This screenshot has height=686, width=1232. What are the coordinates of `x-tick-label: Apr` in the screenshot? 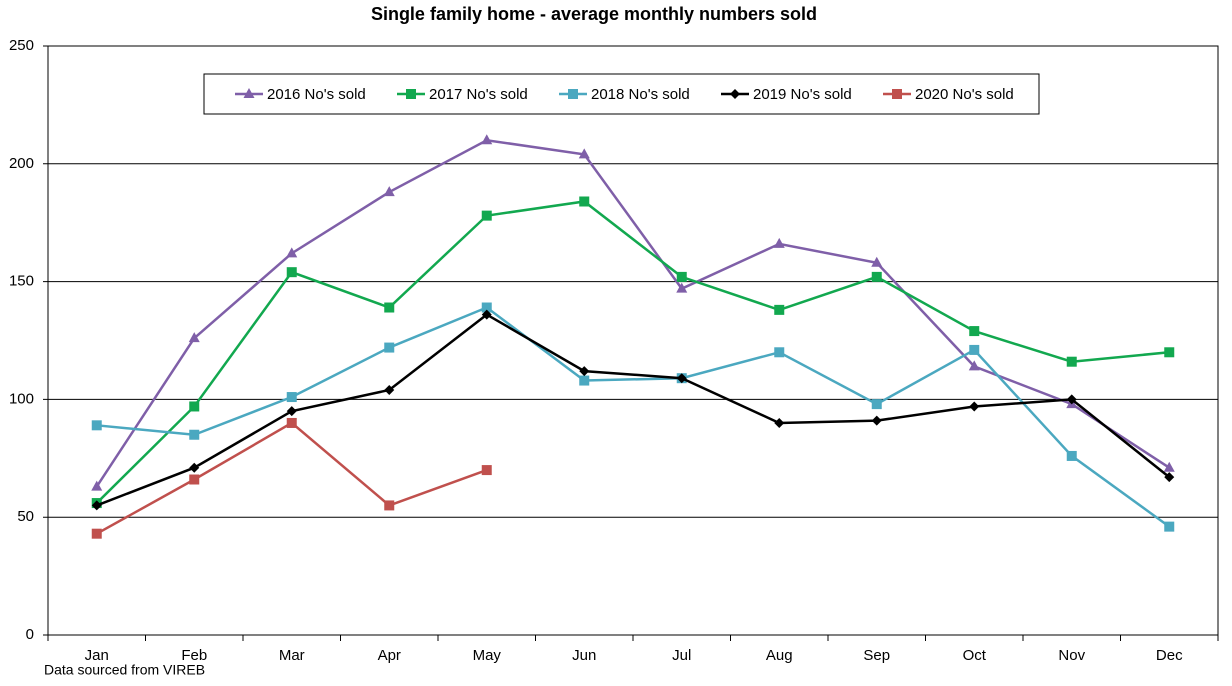 It's located at (389, 655).